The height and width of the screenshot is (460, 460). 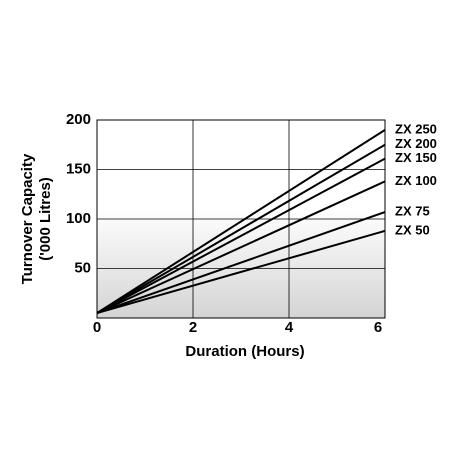 What do you see at coordinates (416, 143) in the screenshot?
I see `legend-label: ZX 200` at bounding box center [416, 143].